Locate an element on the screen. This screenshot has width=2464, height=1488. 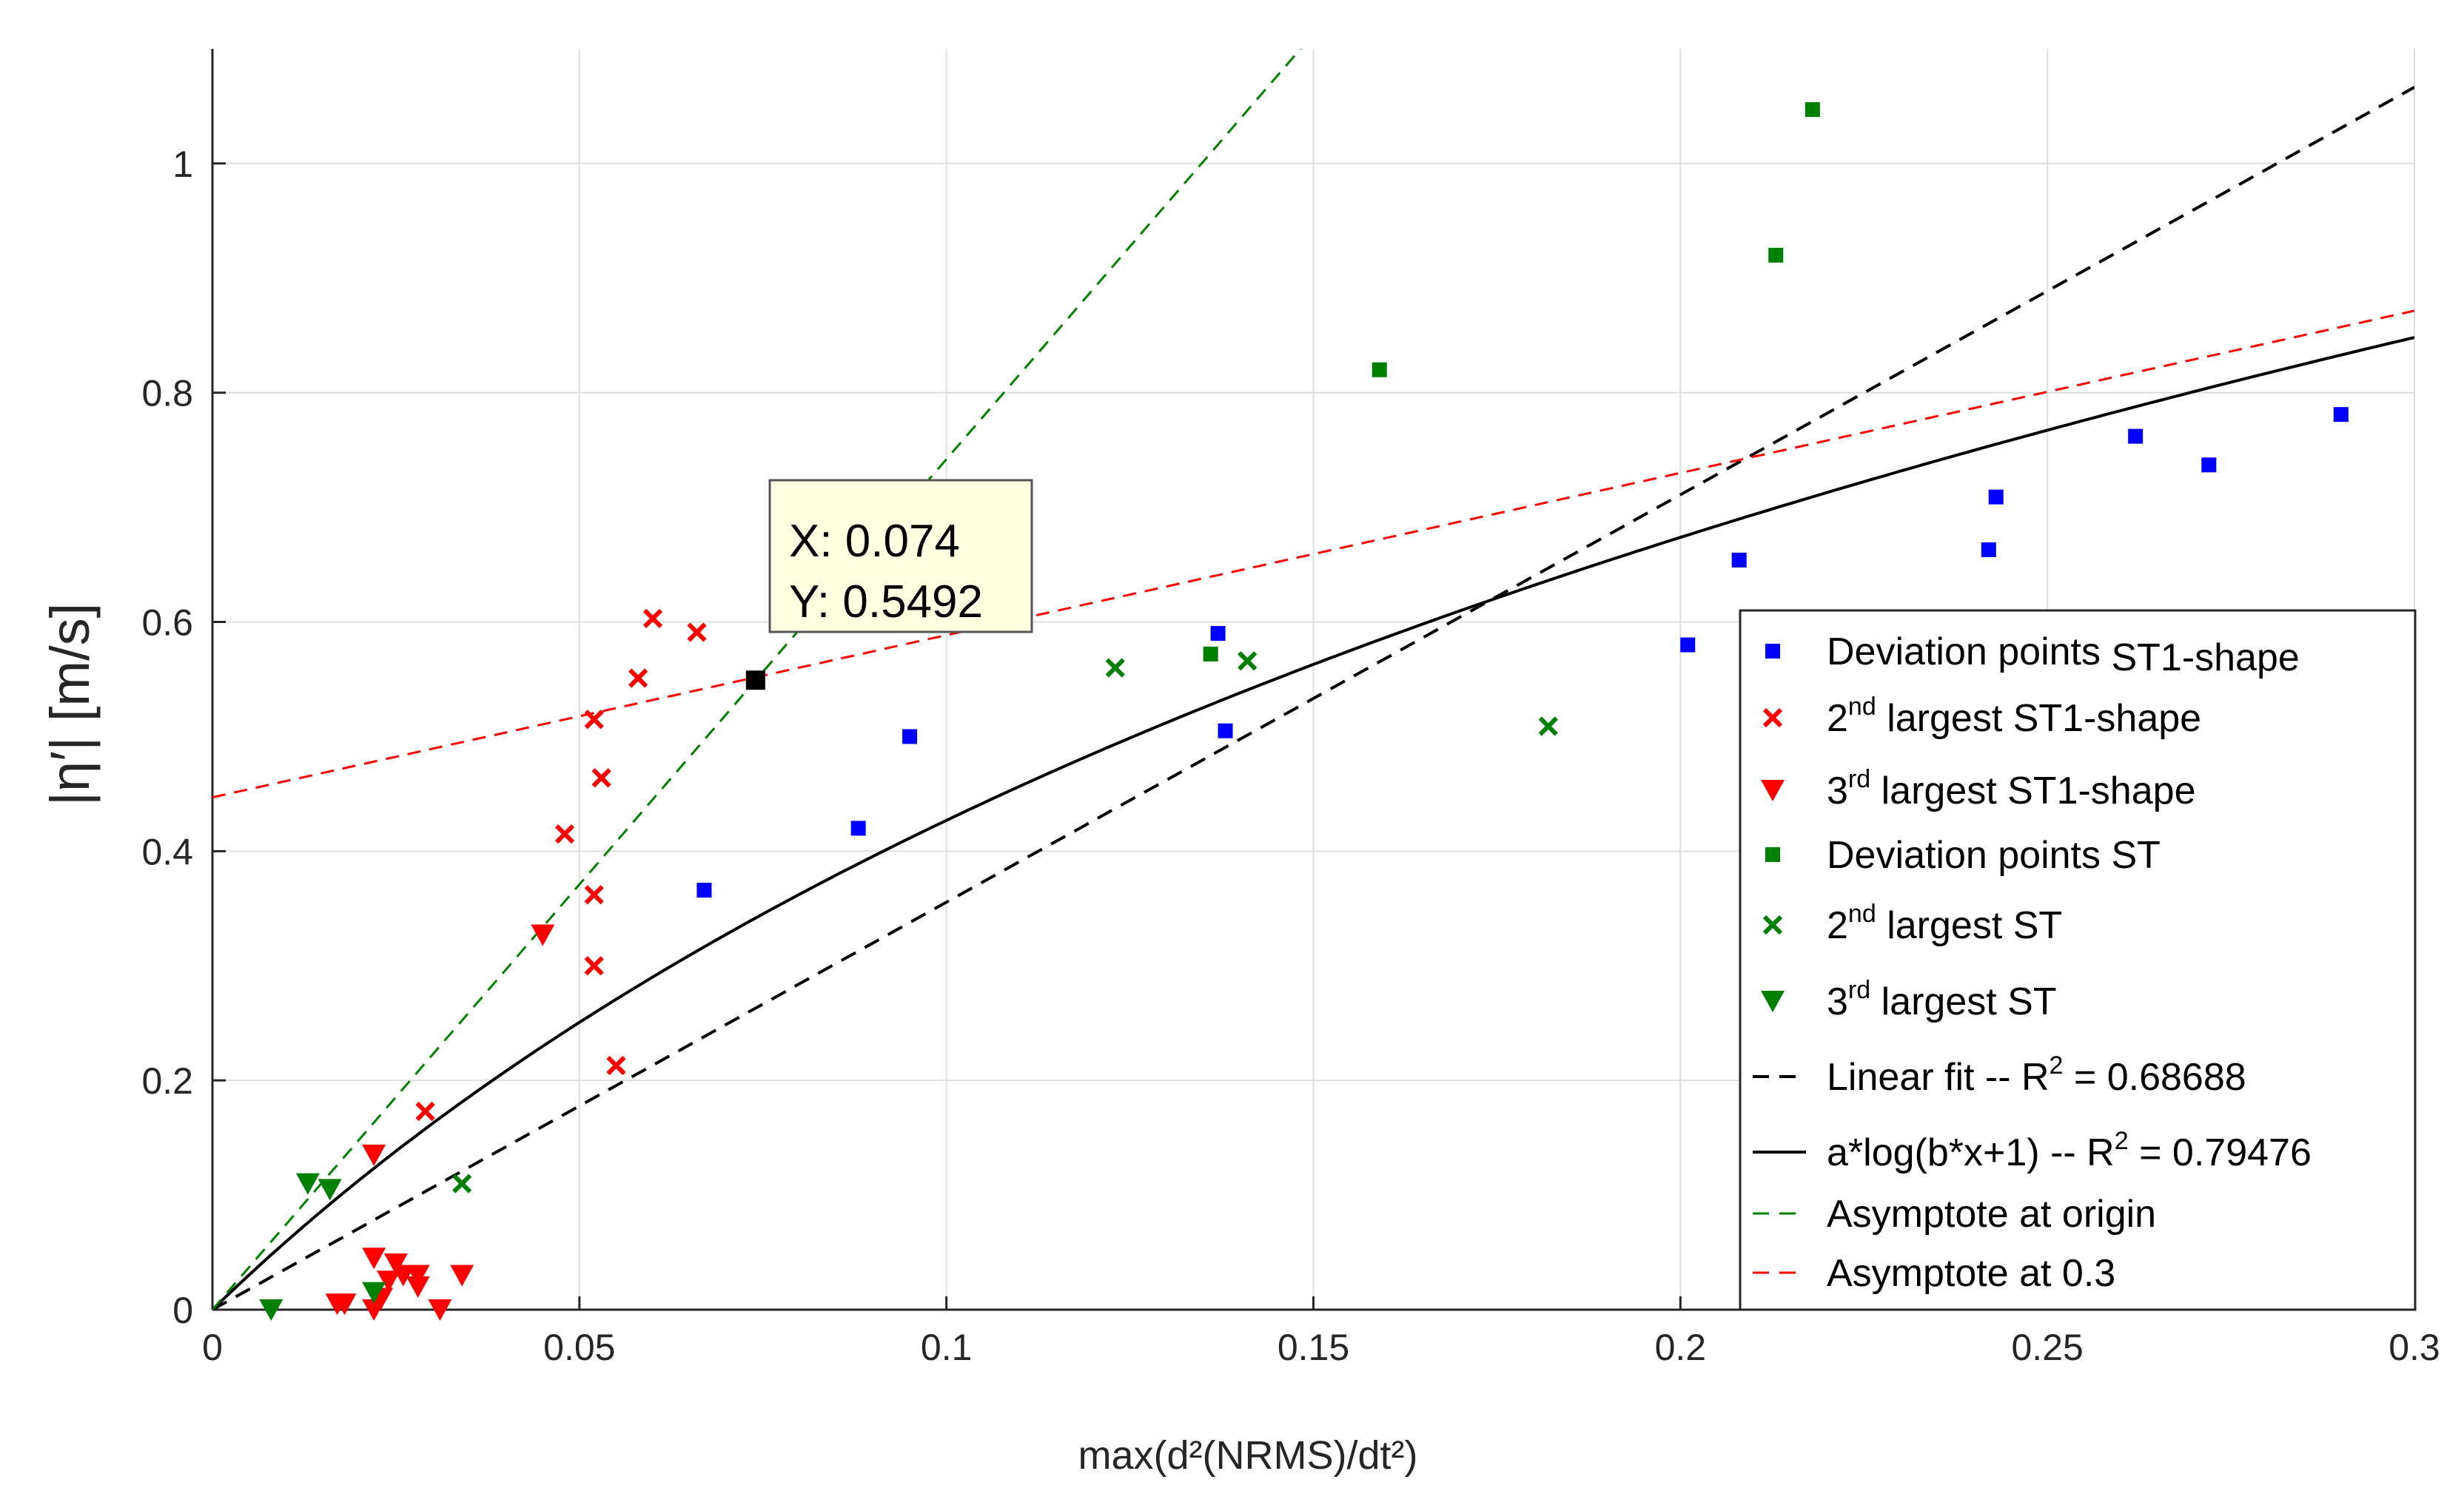
y-tick-label: 1 is located at coordinates (182, 164).